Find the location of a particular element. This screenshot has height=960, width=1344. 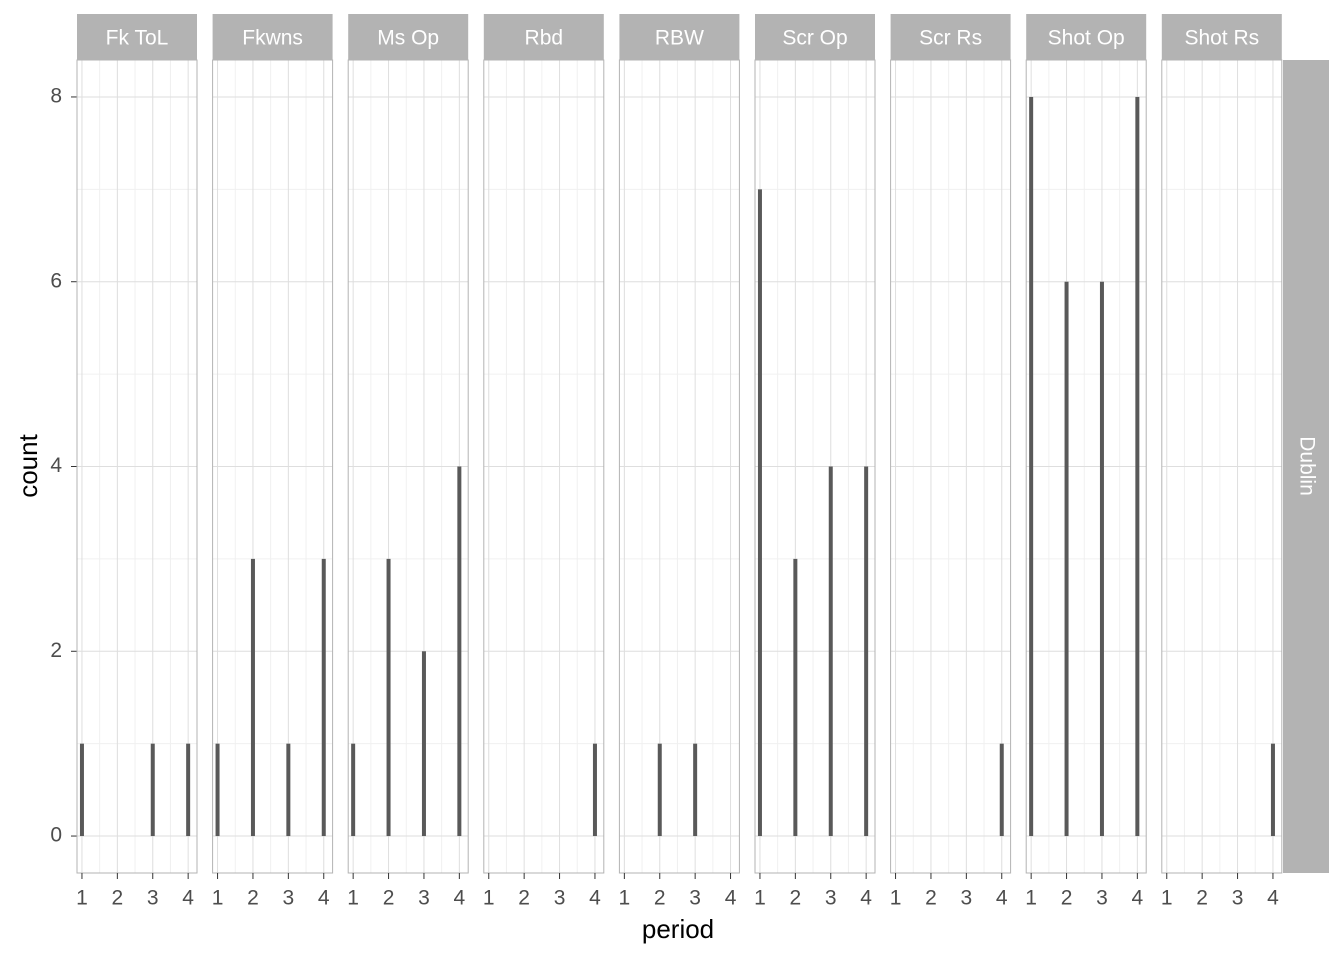

y-tick-label: 2 is located at coordinates (56, 650).